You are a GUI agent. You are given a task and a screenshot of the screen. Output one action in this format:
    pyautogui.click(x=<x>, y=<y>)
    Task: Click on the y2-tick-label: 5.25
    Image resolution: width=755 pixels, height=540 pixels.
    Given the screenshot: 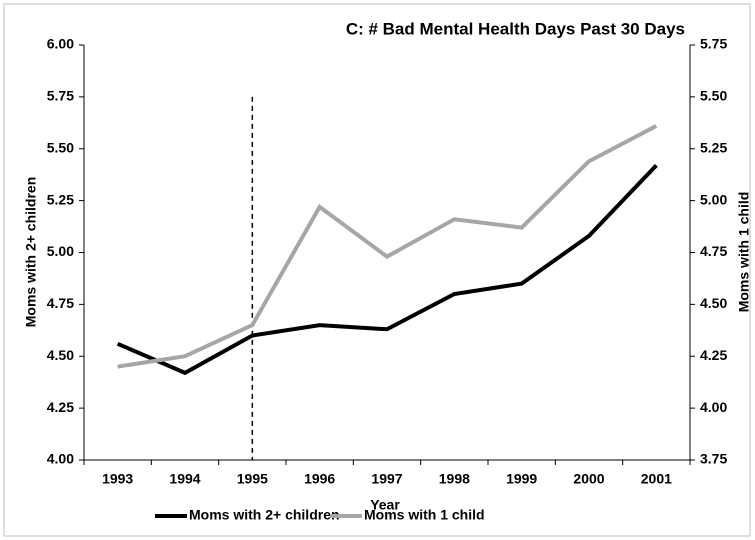 What is the action you would take?
    pyautogui.click(x=713, y=147)
    